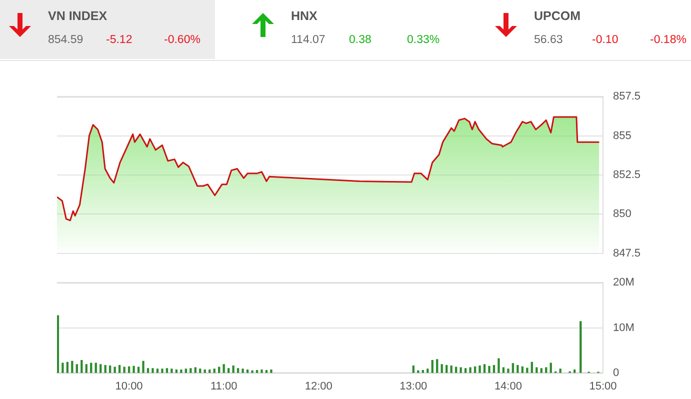 The image size is (691, 399). I want to click on y-tick-label: 852.5, so click(627, 175).